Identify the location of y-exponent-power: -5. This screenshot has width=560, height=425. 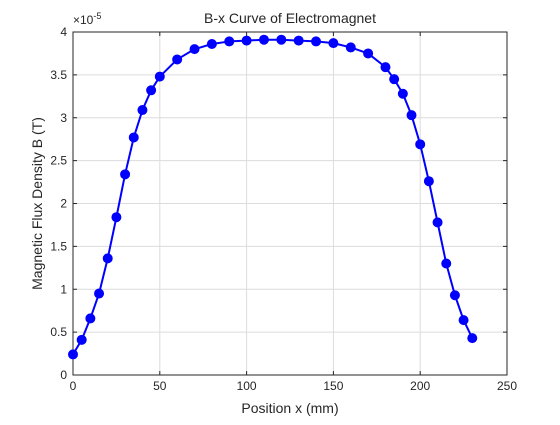
(97, 16).